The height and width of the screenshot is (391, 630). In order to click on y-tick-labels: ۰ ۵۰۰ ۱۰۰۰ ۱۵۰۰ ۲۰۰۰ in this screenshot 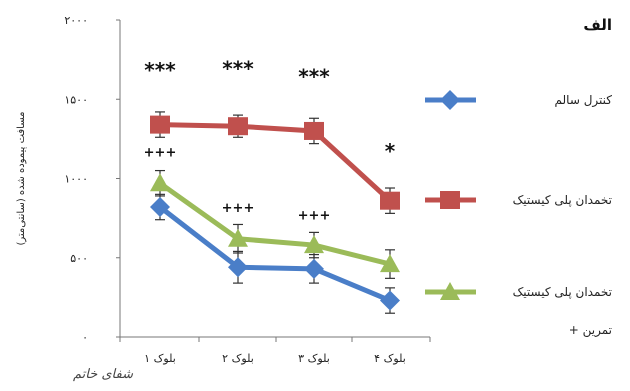, I will do `click(76, 179)`.